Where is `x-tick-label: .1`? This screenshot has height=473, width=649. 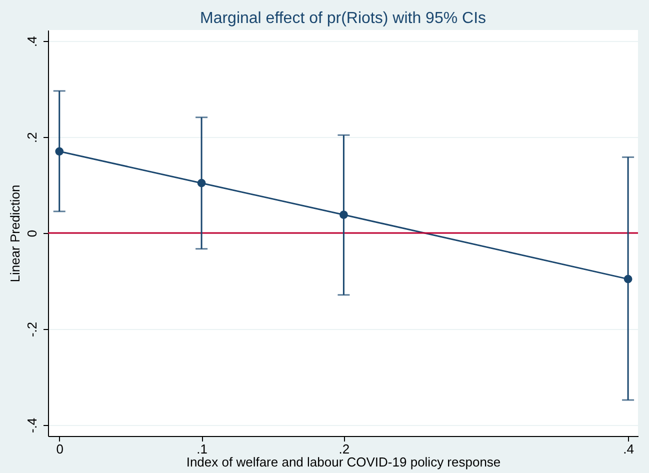 x-tick-label: .1 is located at coordinates (202, 449).